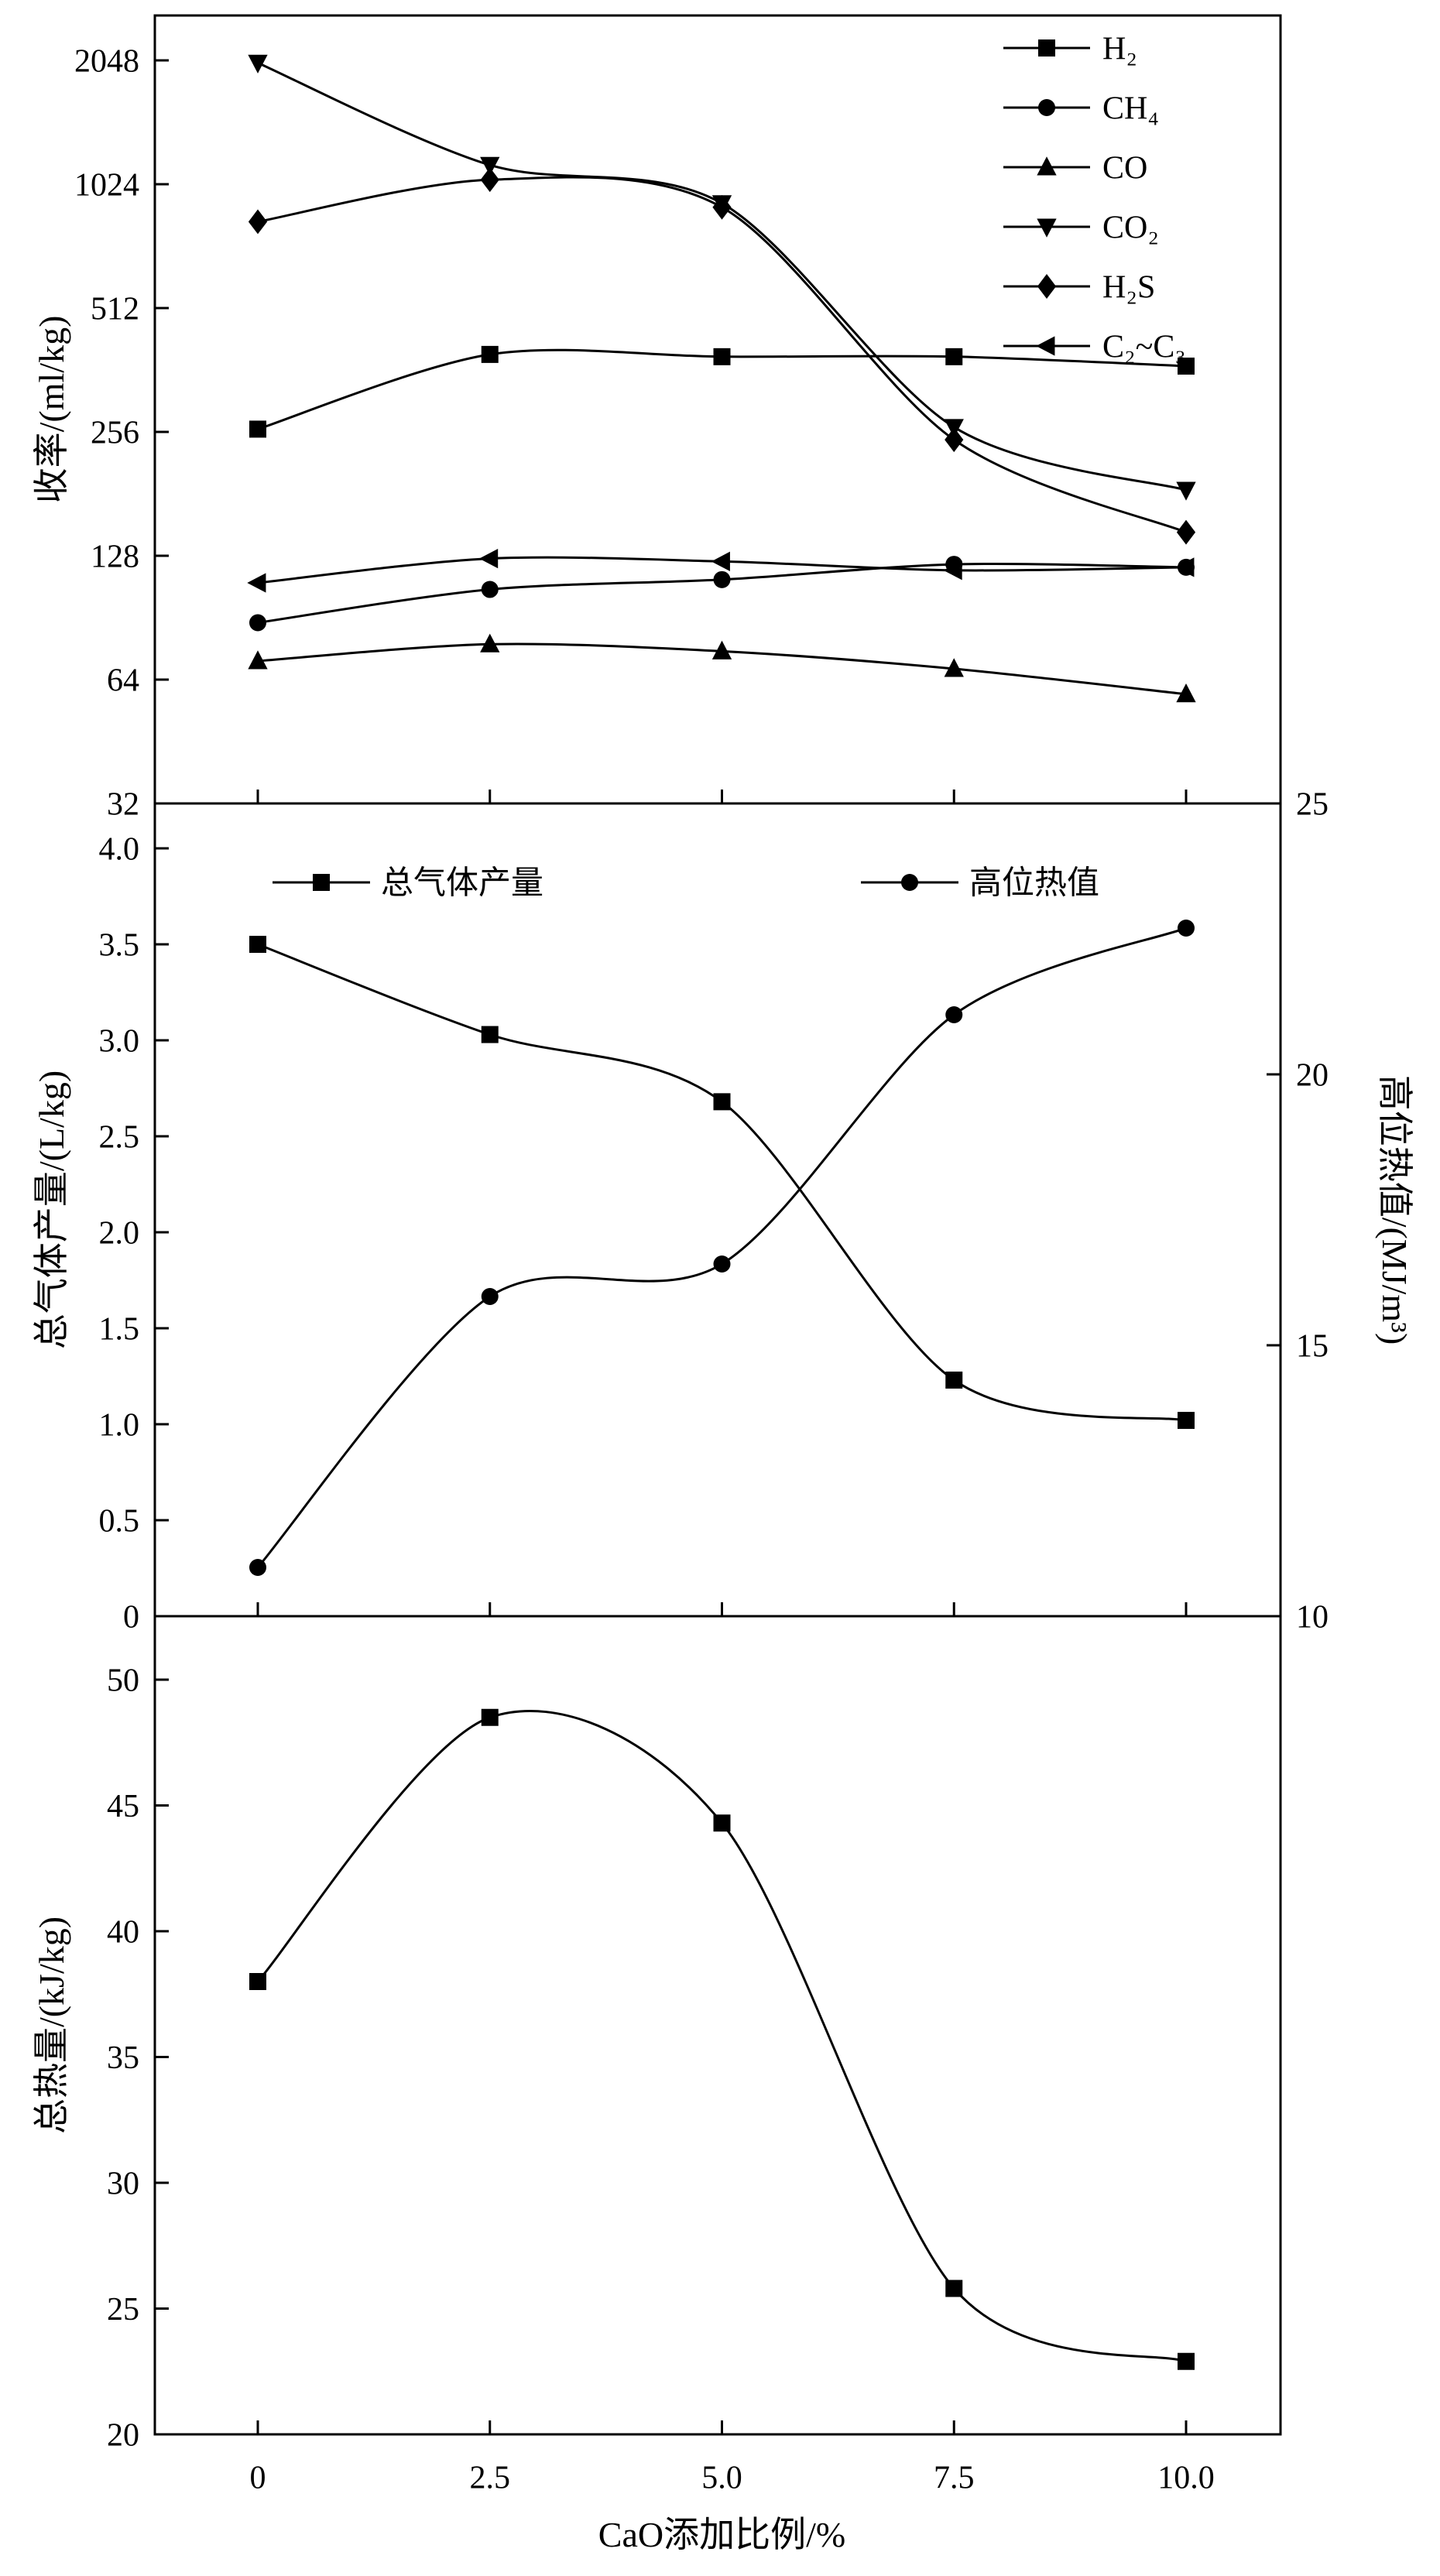 The image size is (1440, 2576). Describe the element at coordinates (1312, 1347) in the screenshot. I see `y-tick-label: 15` at that location.